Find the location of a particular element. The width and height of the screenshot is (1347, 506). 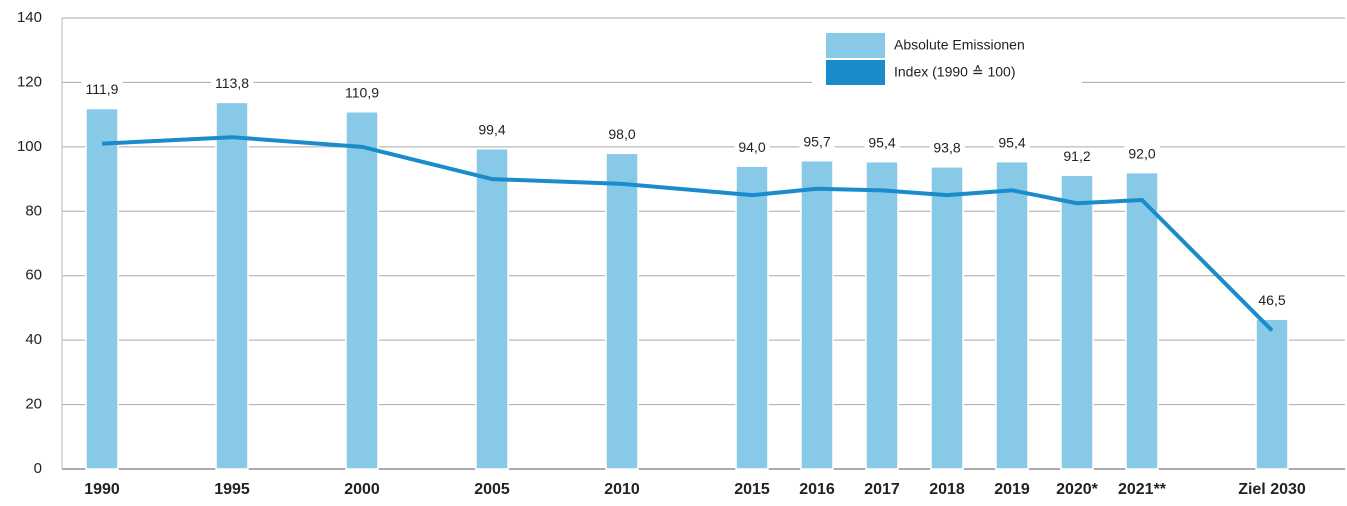

x-tick-label: 2018 is located at coordinates (947, 489).